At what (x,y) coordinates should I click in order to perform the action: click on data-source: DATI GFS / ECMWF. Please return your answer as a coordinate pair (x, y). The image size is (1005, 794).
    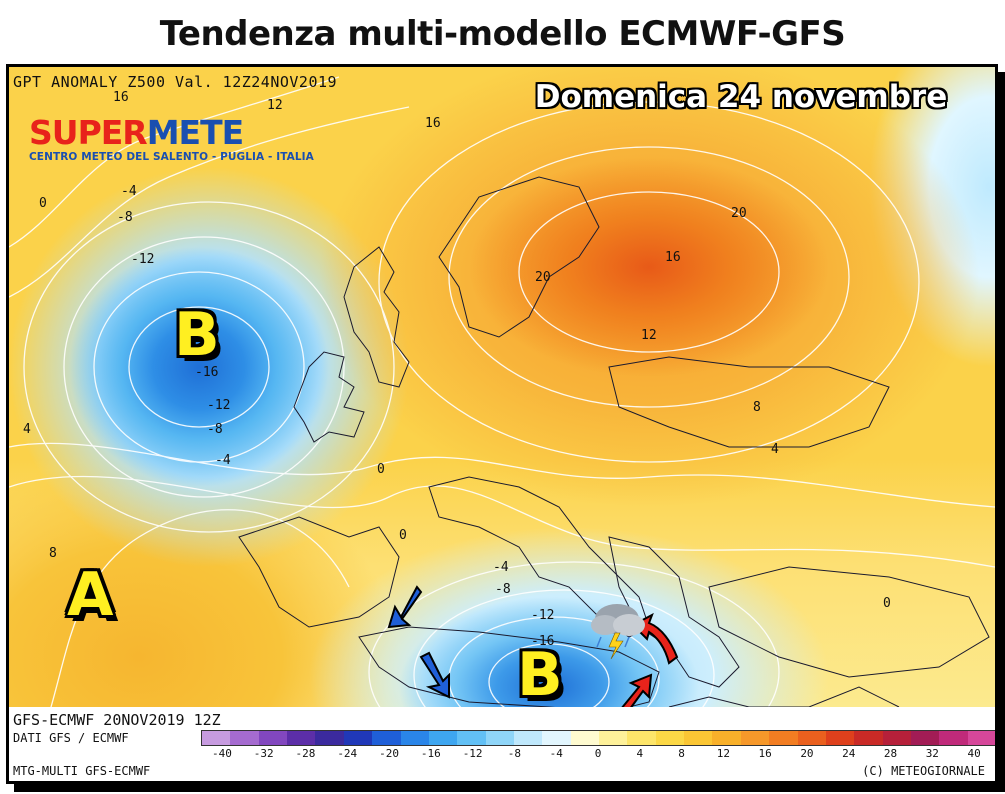
    Looking at the image, I should click on (71, 738).